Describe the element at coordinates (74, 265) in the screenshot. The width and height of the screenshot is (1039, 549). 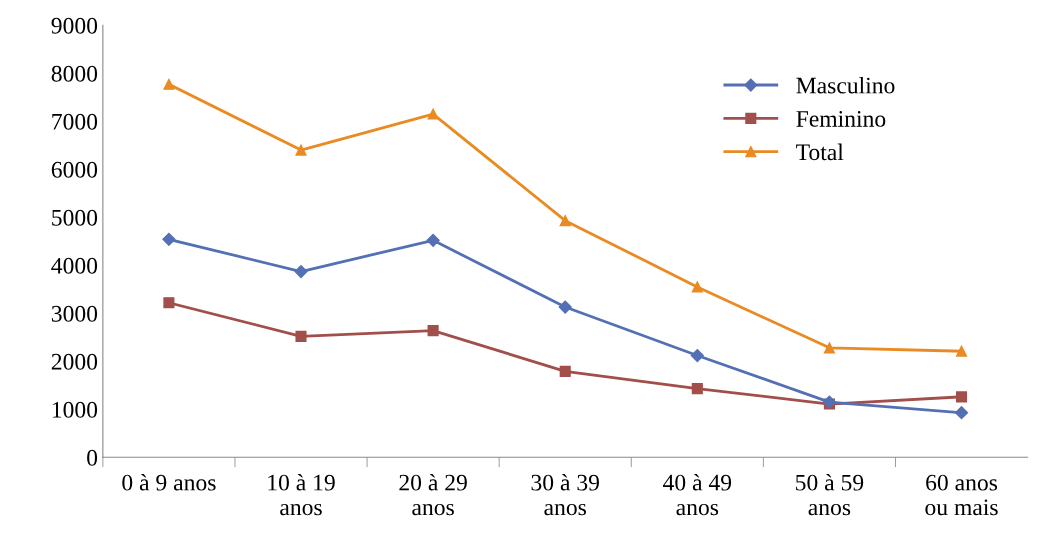
I see `y-tick-label: 4000` at that location.